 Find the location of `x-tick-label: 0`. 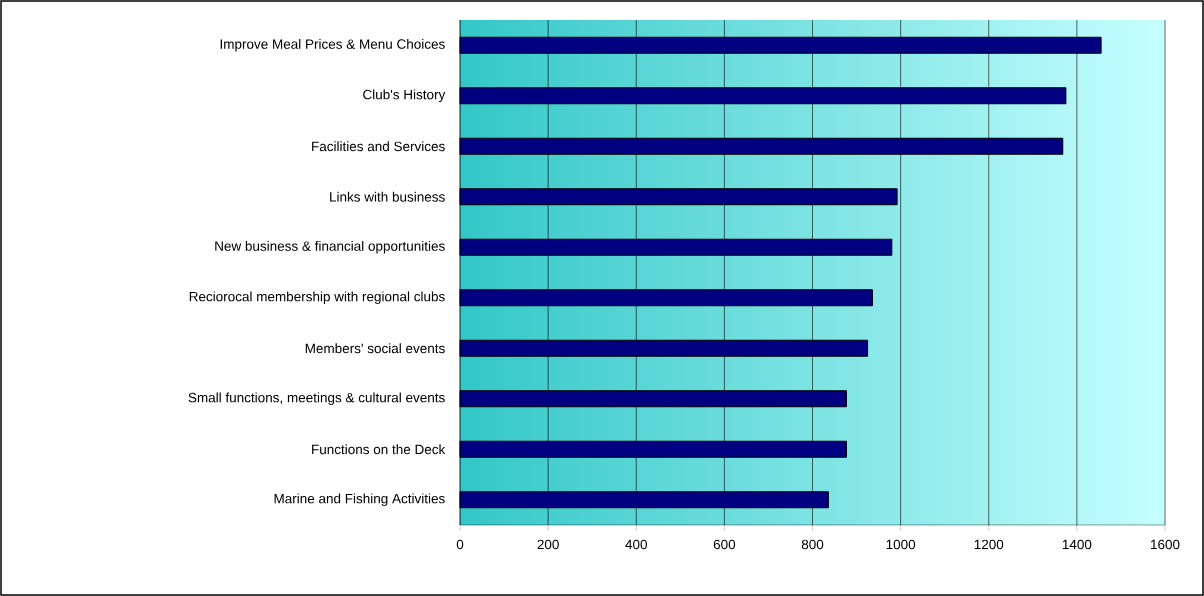

x-tick-label: 0 is located at coordinates (460, 544).